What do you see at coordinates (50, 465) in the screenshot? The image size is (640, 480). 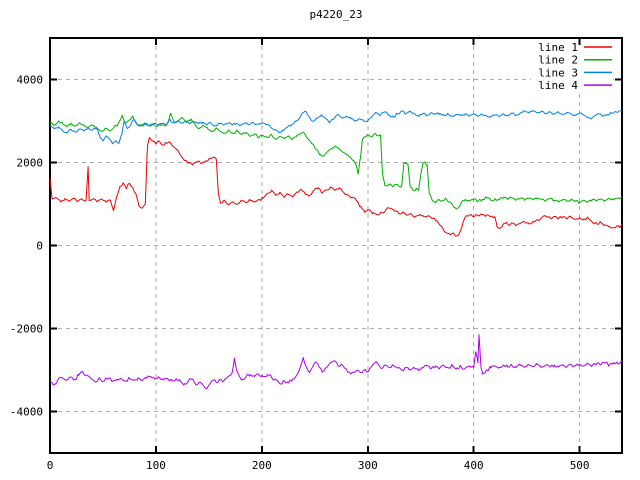 I see `x-tick-label: 0` at bounding box center [50, 465].